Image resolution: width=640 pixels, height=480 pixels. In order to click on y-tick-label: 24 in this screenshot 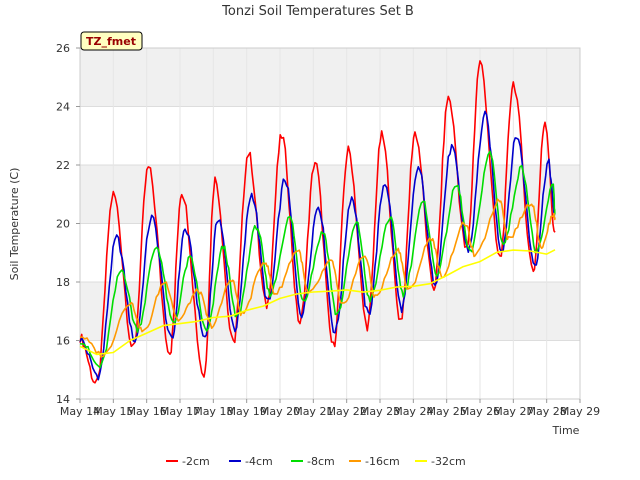, I will do `click(63, 107)`.